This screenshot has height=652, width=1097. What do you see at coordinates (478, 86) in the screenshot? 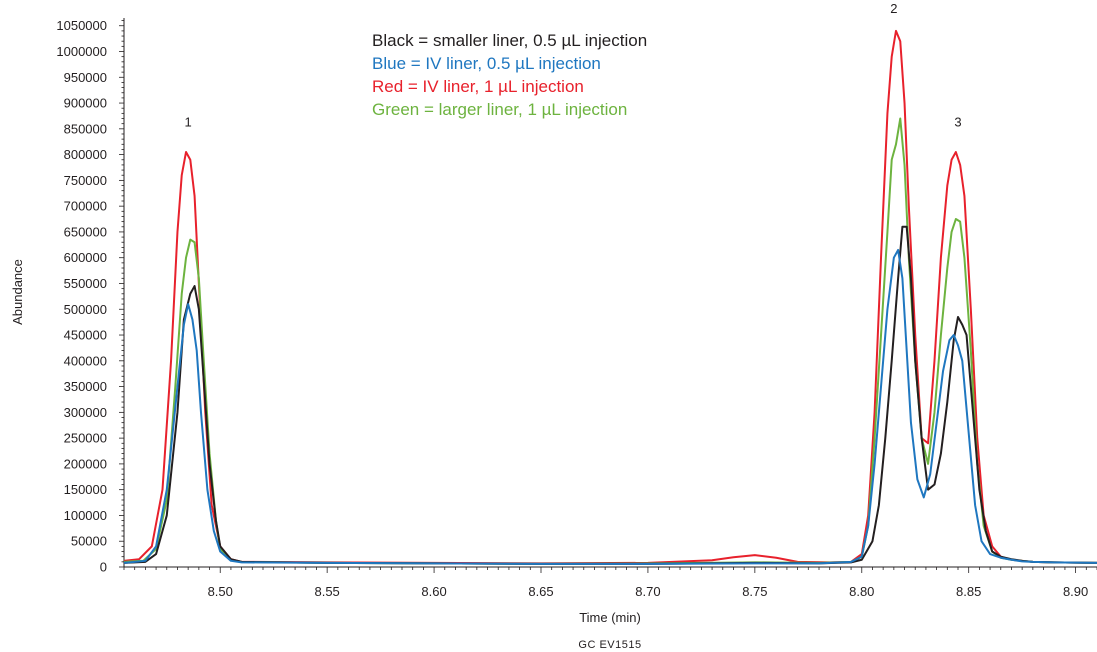
I see `legend-entry: Red = IV liner, 1 µL injection` at bounding box center [478, 86].